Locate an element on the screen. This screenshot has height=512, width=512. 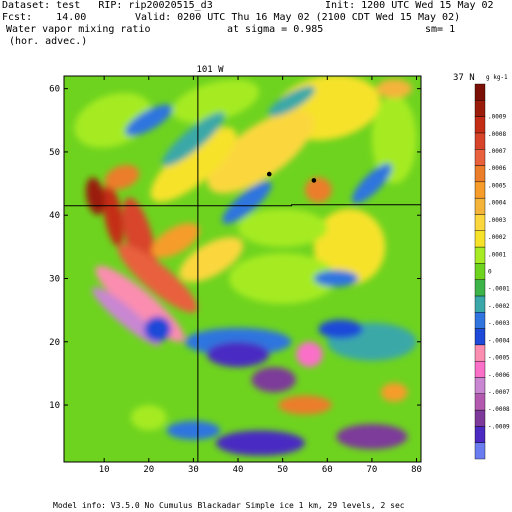
colorbar-label: .0004 is located at coordinates (497, 203).